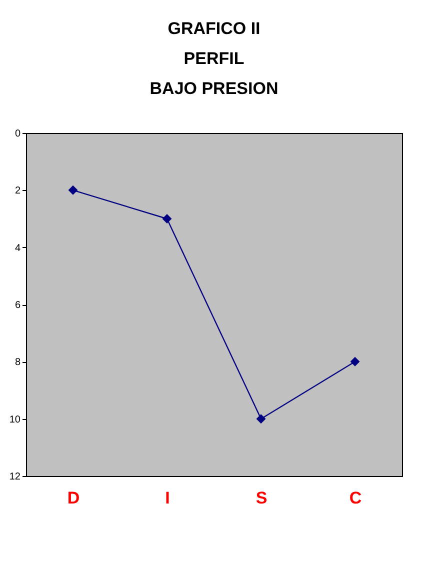 The width and height of the screenshot is (446, 586). I want to click on x-tick-label: C, so click(355, 498).